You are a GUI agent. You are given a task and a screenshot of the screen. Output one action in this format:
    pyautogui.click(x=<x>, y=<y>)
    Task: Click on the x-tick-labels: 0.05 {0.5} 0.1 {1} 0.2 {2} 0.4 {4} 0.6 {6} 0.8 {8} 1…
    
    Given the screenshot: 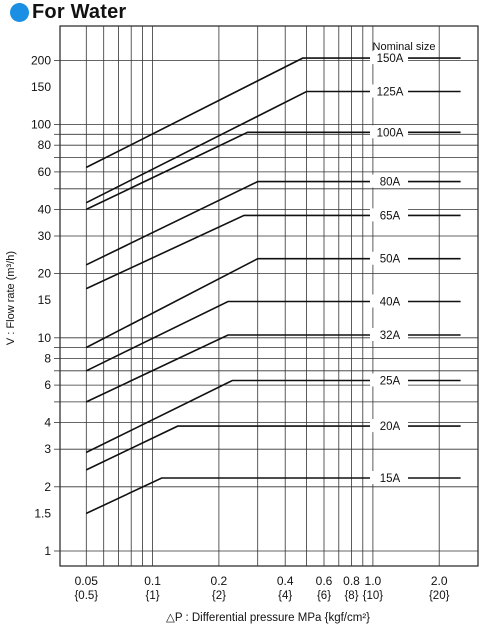 What is the action you would take?
    pyautogui.click(x=261, y=588)
    